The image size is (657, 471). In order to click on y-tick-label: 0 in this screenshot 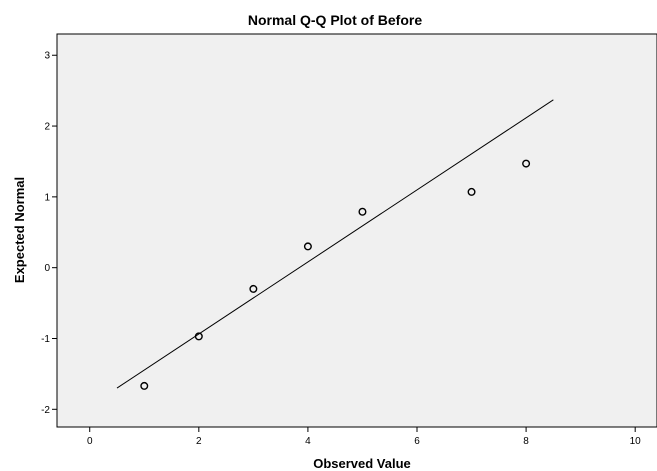, I will do `click(47, 268)`.